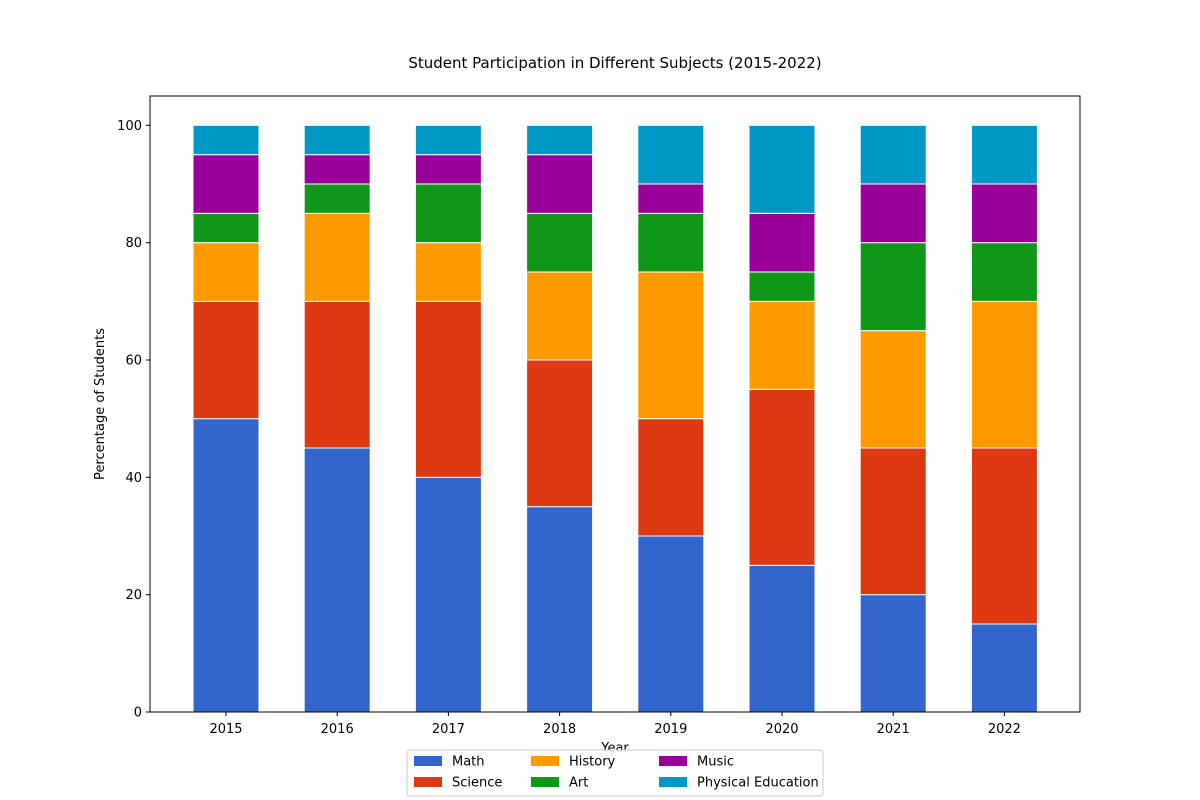  I want to click on bar-math-2021, so click(893, 653).